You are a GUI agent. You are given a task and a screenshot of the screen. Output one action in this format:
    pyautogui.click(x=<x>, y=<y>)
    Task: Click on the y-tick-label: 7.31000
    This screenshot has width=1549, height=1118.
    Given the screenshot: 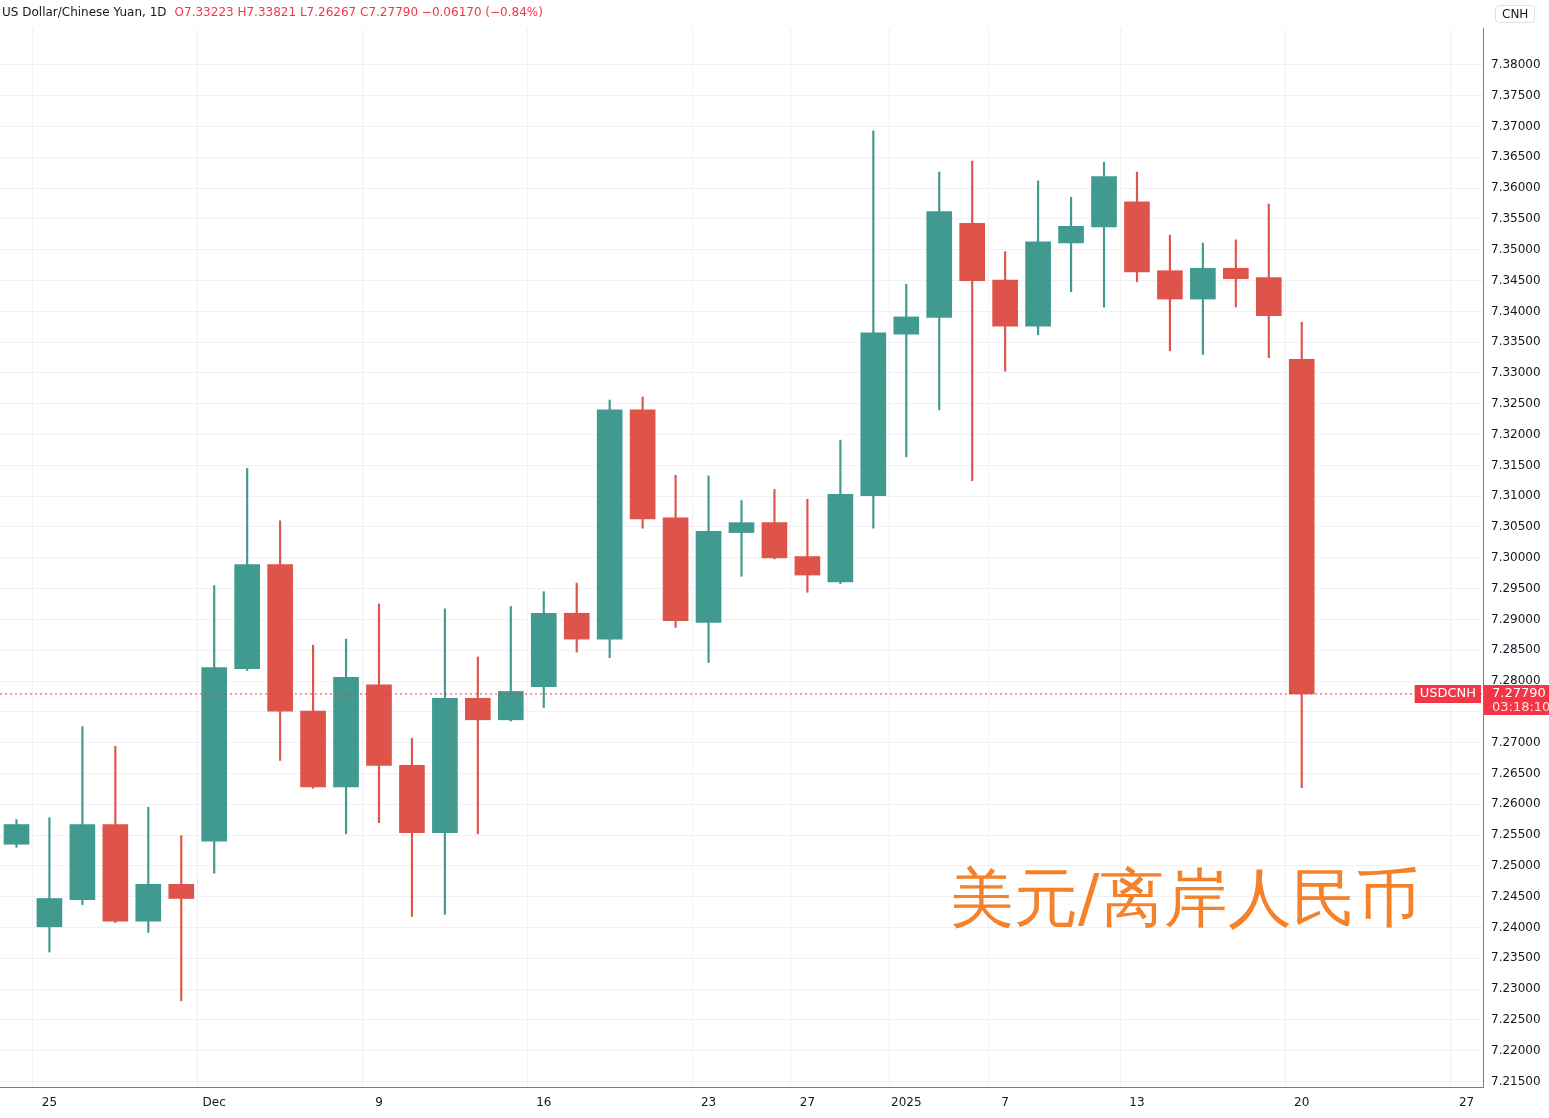 What is the action you would take?
    pyautogui.click(x=1516, y=495)
    